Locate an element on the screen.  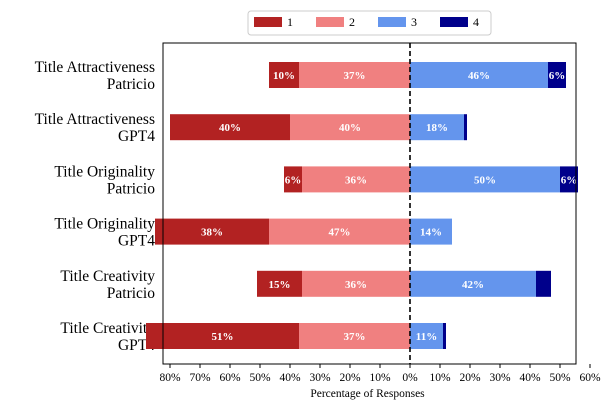
legend: 1 2 3 4 is located at coordinates (369, 23).